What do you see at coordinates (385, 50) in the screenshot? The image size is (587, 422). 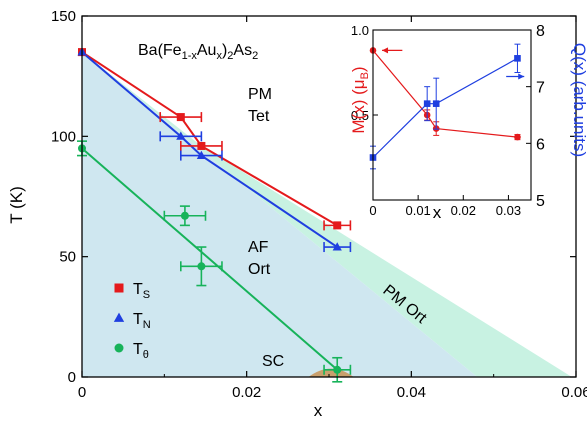 I see `left-axis-arrowhead` at bounding box center [385, 50].